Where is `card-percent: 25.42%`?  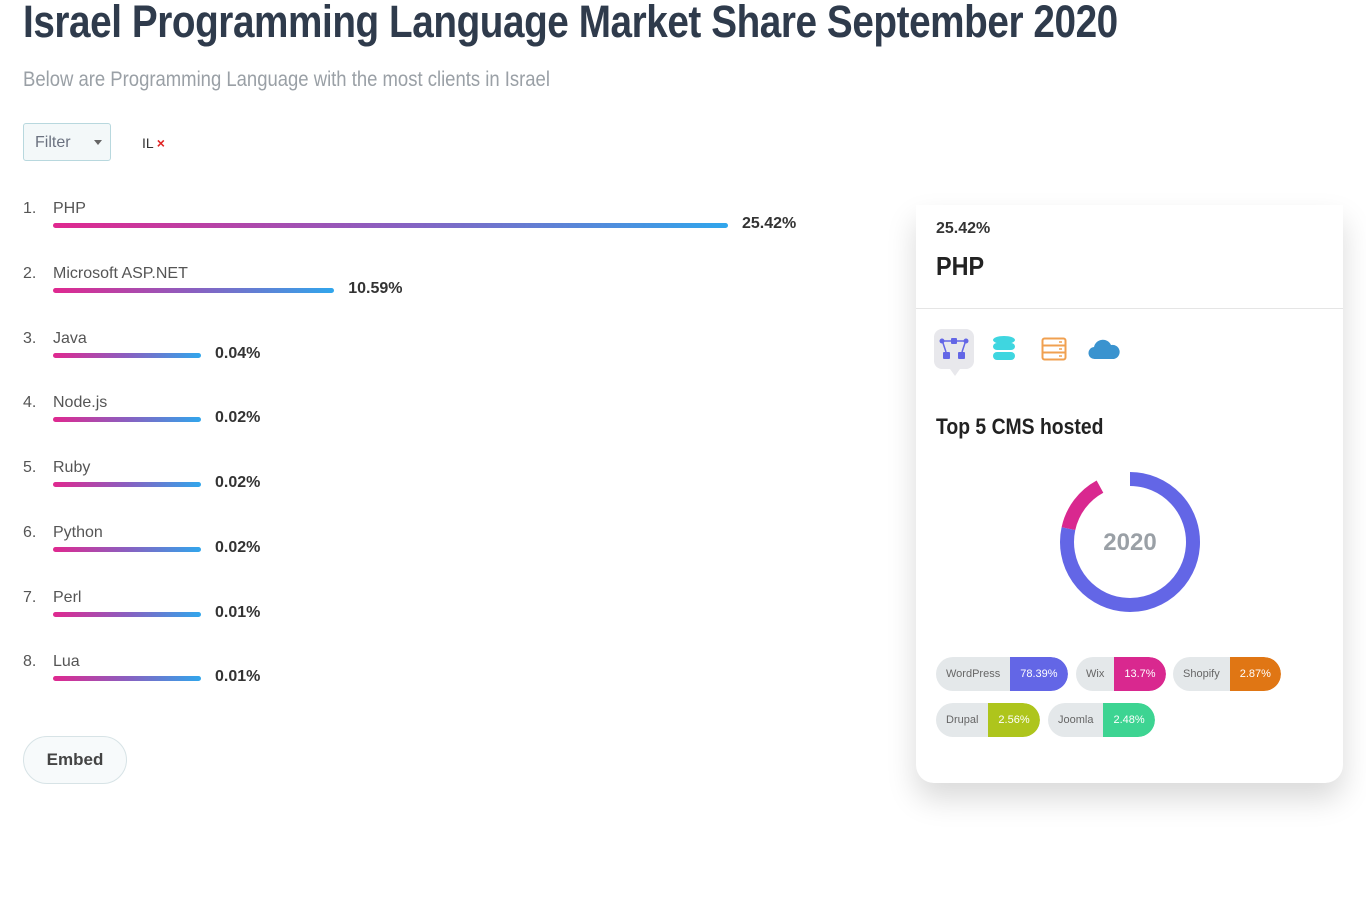 card-percent: 25.42% is located at coordinates (963, 228).